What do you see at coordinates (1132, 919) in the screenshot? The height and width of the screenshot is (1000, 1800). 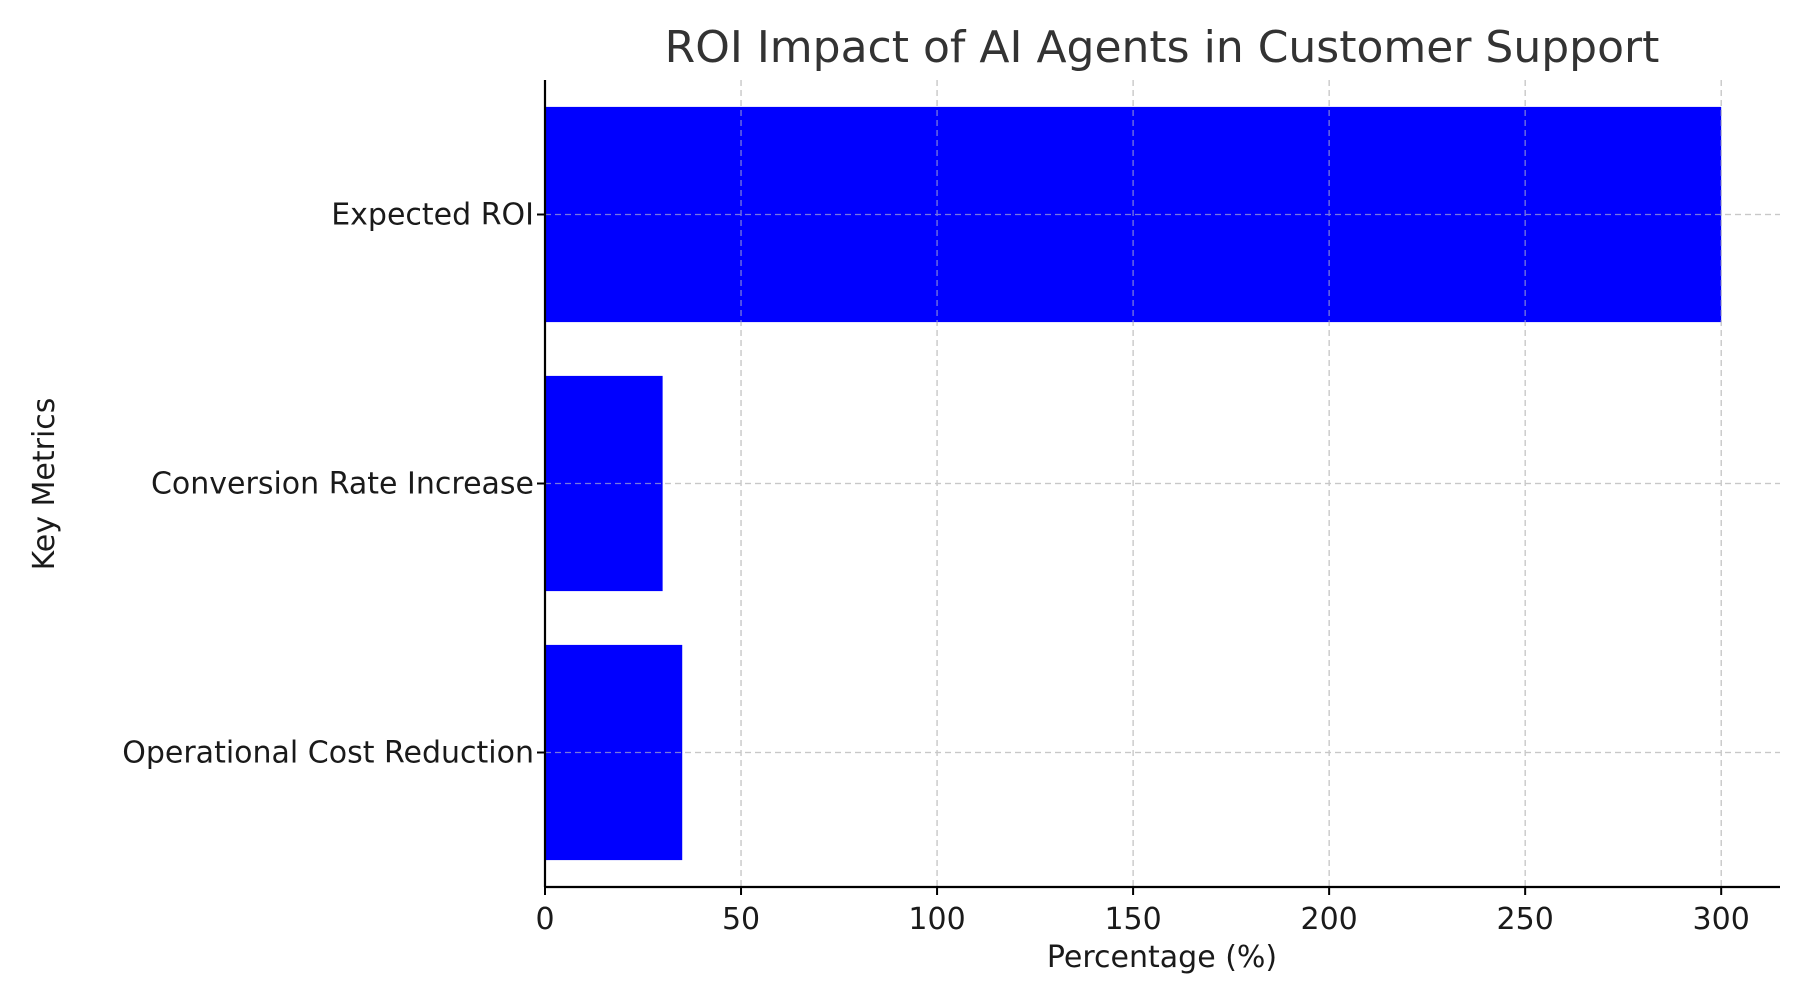 I see `x-tick-label: 150` at bounding box center [1132, 919].